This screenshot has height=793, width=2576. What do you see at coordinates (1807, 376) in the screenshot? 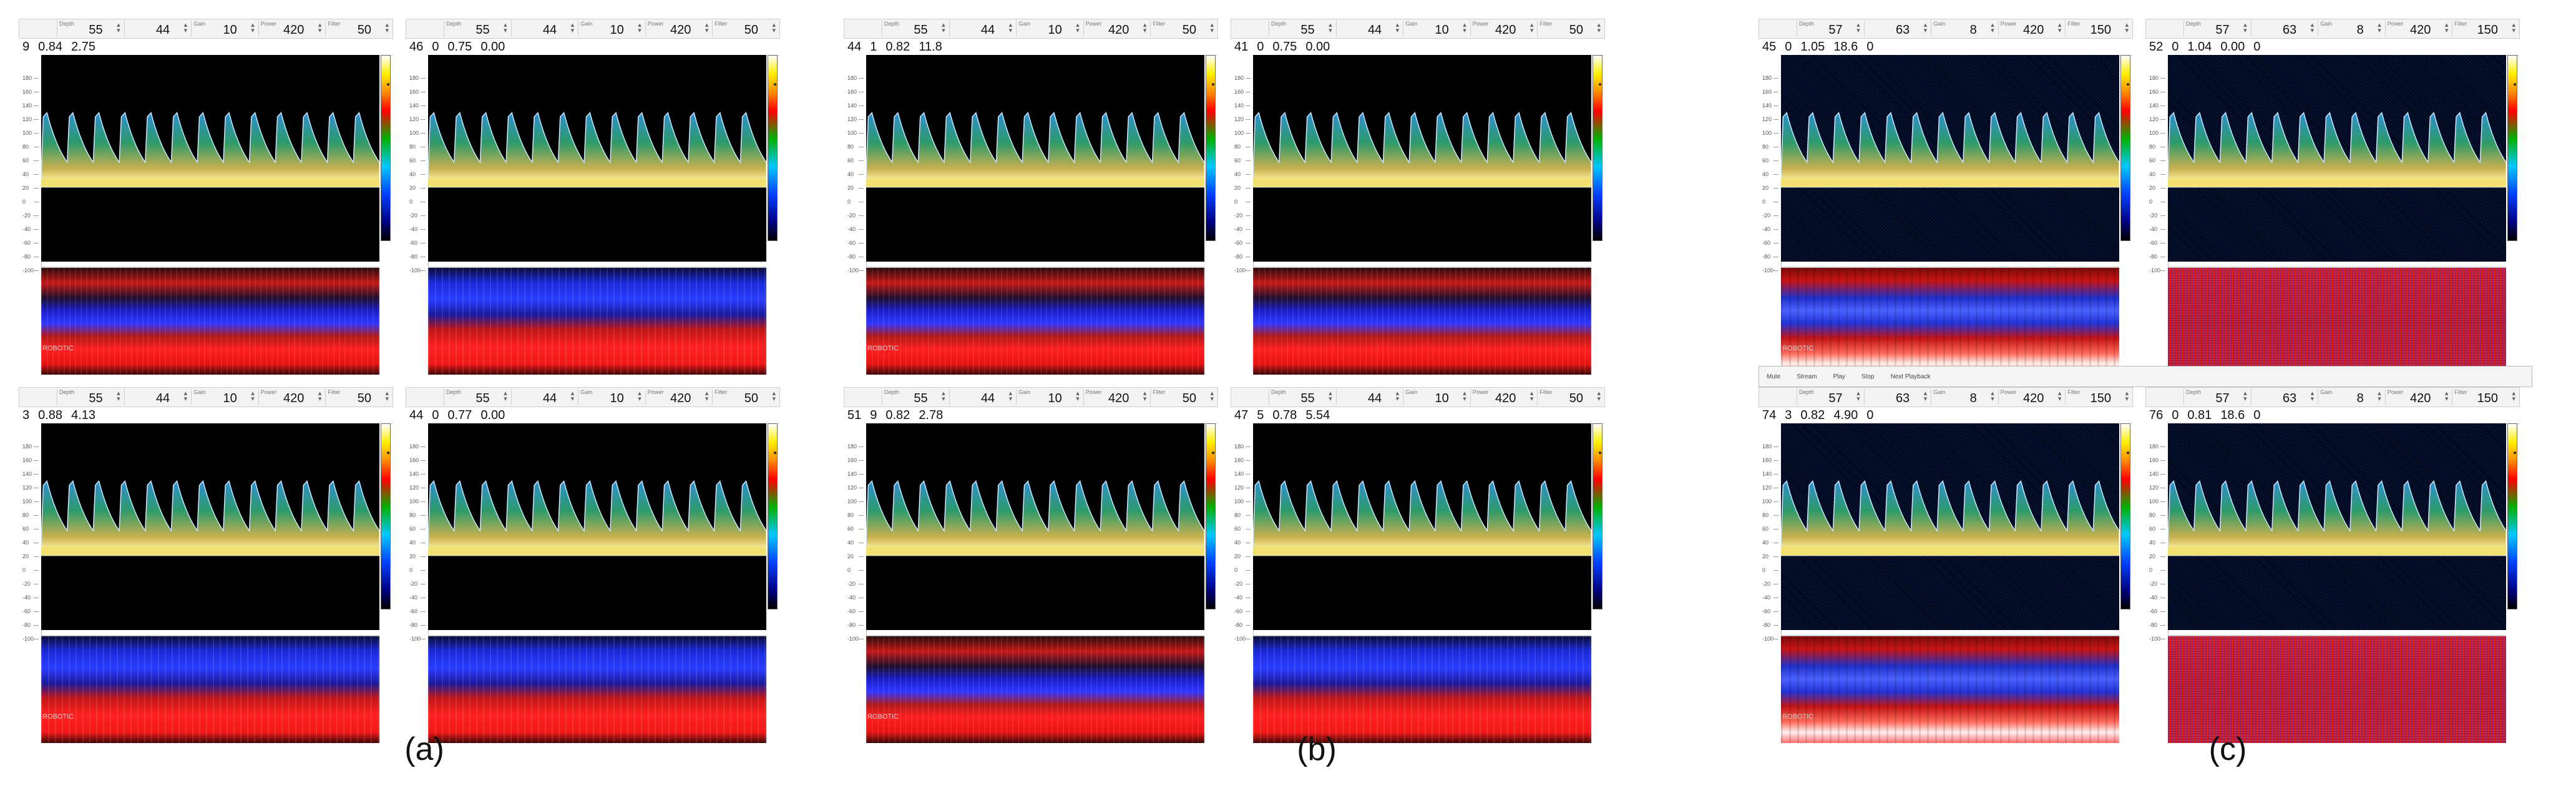
I see `playback-button: Stream` at bounding box center [1807, 376].